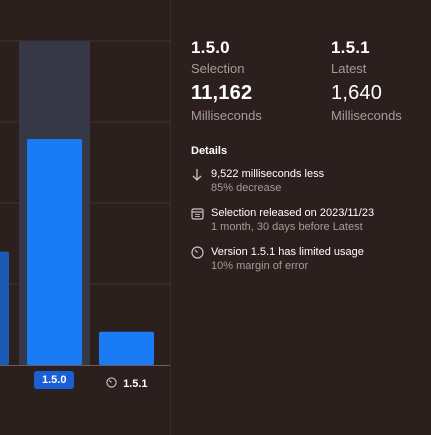 The image size is (431, 435). Describe the element at coordinates (54, 251) in the screenshot. I see `bar-1.5.0` at that location.